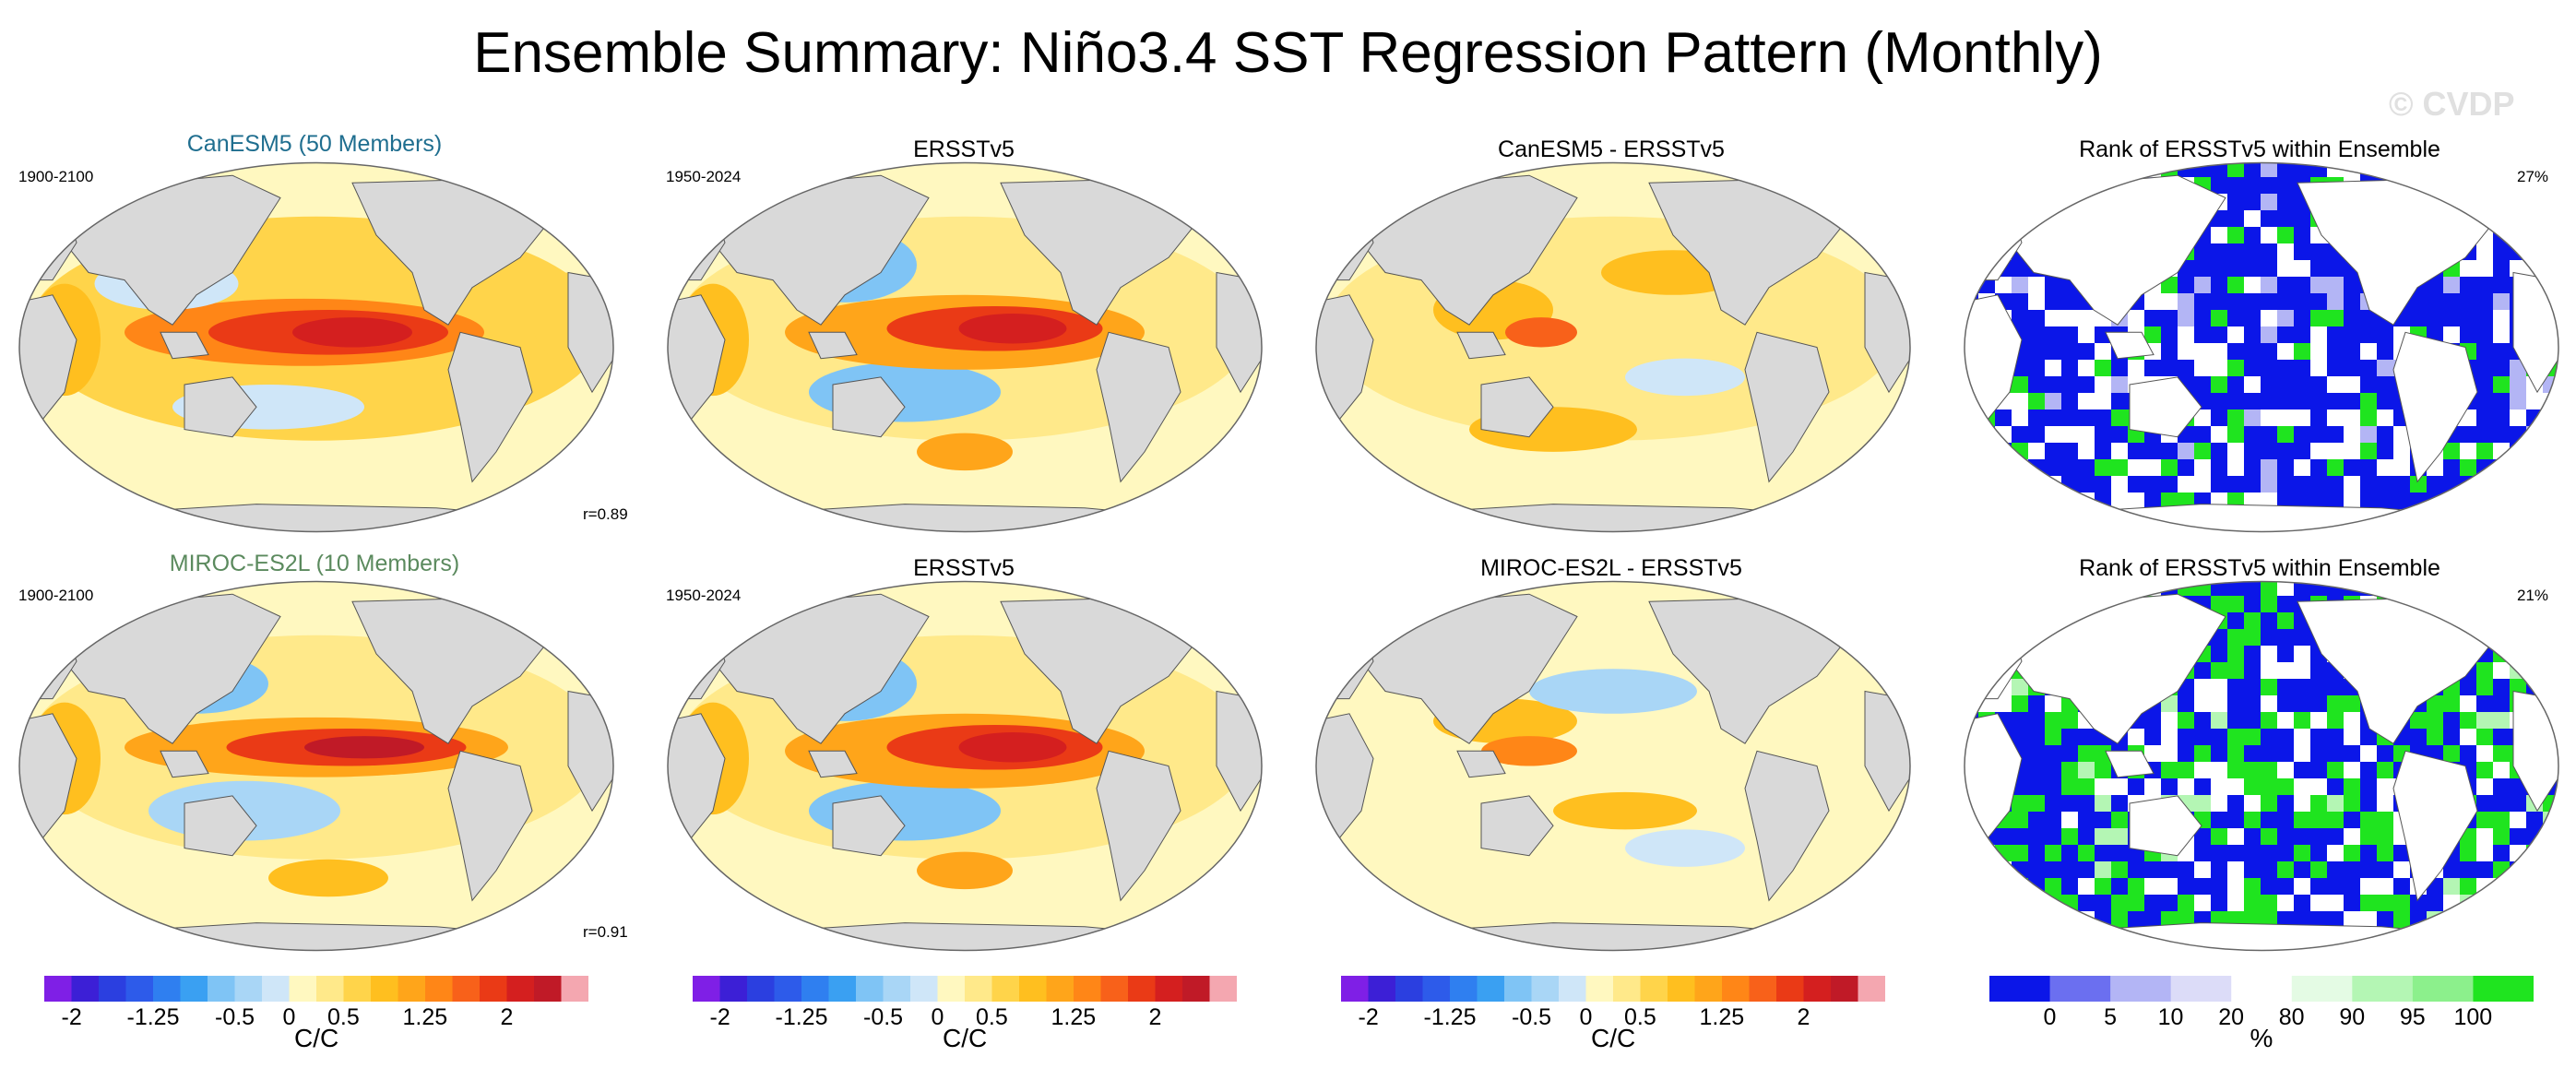 The width and height of the screenshot is (2576, 1080). What do you see at coordinates (1613, 518) in the screenshot?
I see `land-antarctica` at bounding box center [1613, 518].